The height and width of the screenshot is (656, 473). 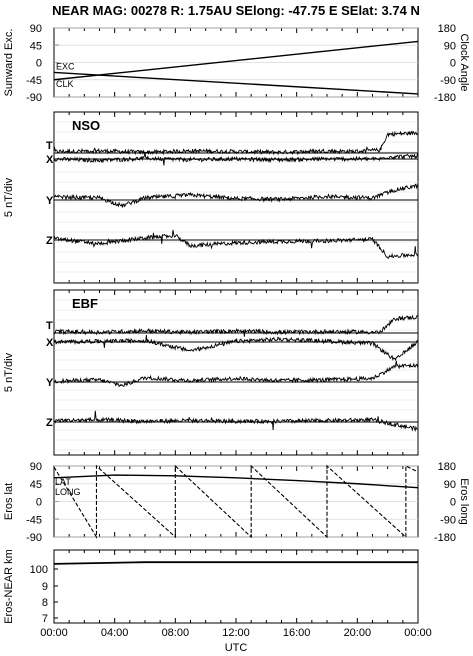 I want to click on eros-ylabel-right: Eros long, so click(x=464, y=501).